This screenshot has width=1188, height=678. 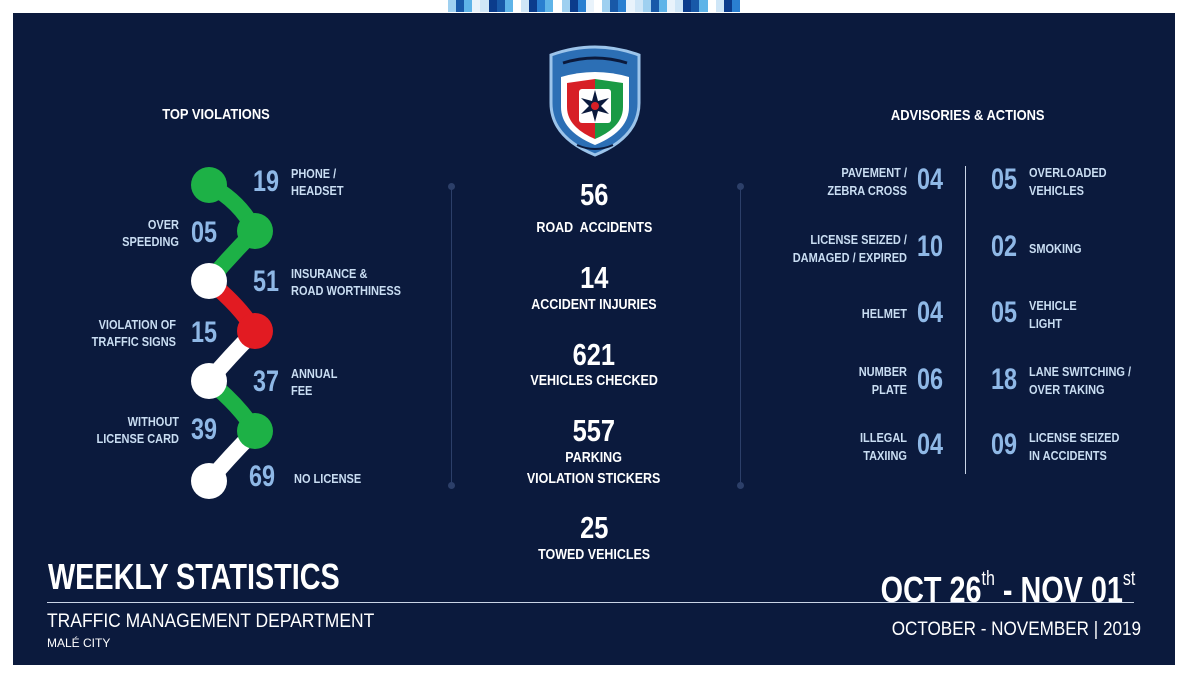 I want to click on advisory-value-license-seized: 10, so click(x=929, y=246).